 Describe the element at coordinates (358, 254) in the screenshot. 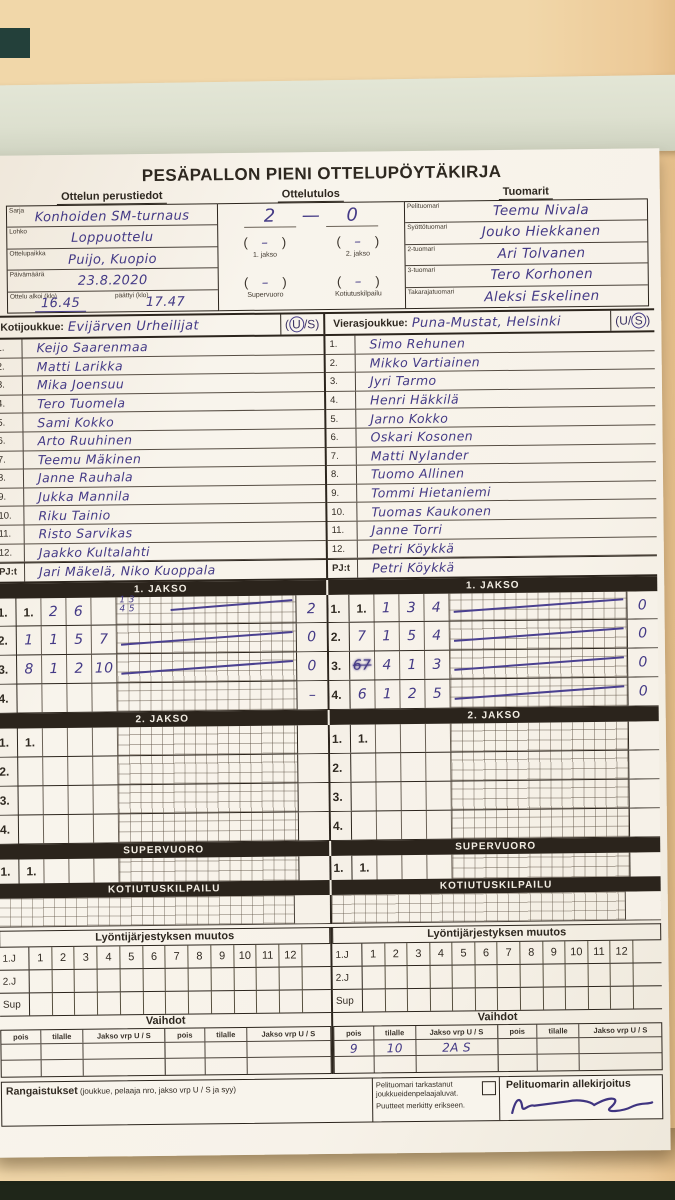

I see `jakso2-result-label: 2. jakso` at that location.